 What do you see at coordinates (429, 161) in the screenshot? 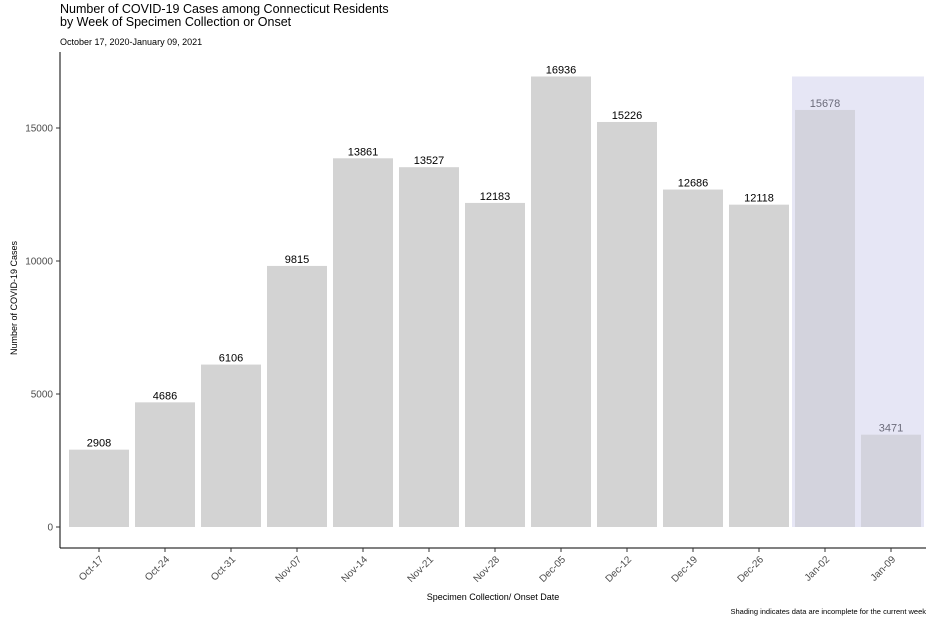
I see `bar-value-label: 13527` at bounding box center [429, 161].